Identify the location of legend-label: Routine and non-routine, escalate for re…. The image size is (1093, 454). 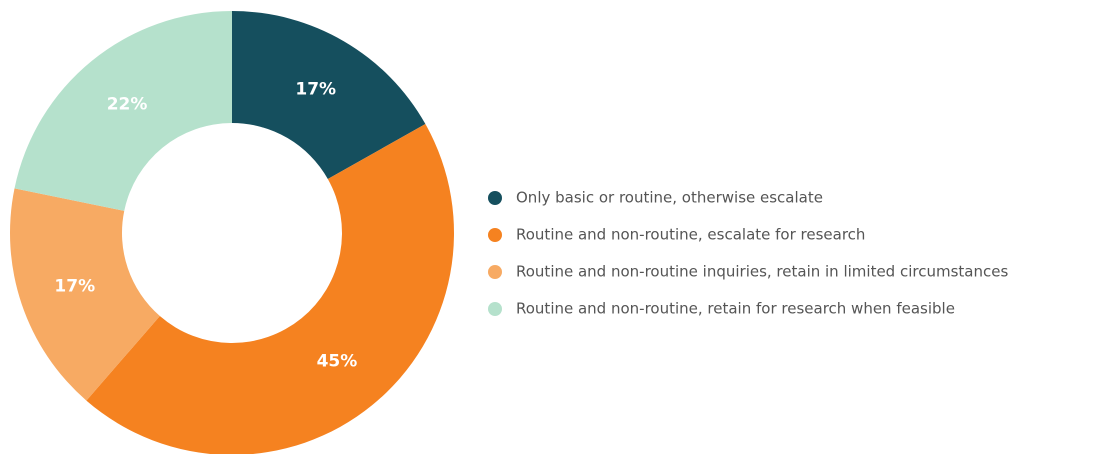
(690, 235).